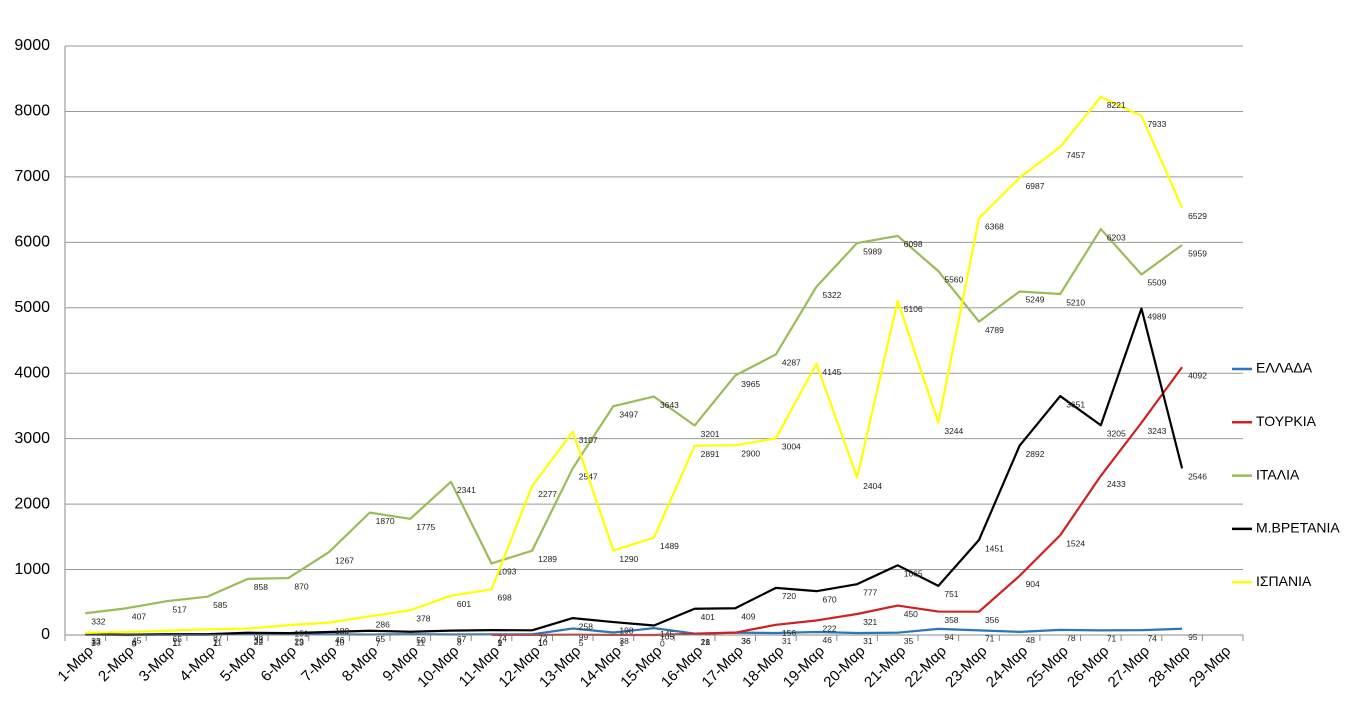 The width and height of the screenshot is (1356, 709). What do you see at coordinates (669, 405) in the screenshot?
I see `data-label: 3643` at bounding box center [669, 405].